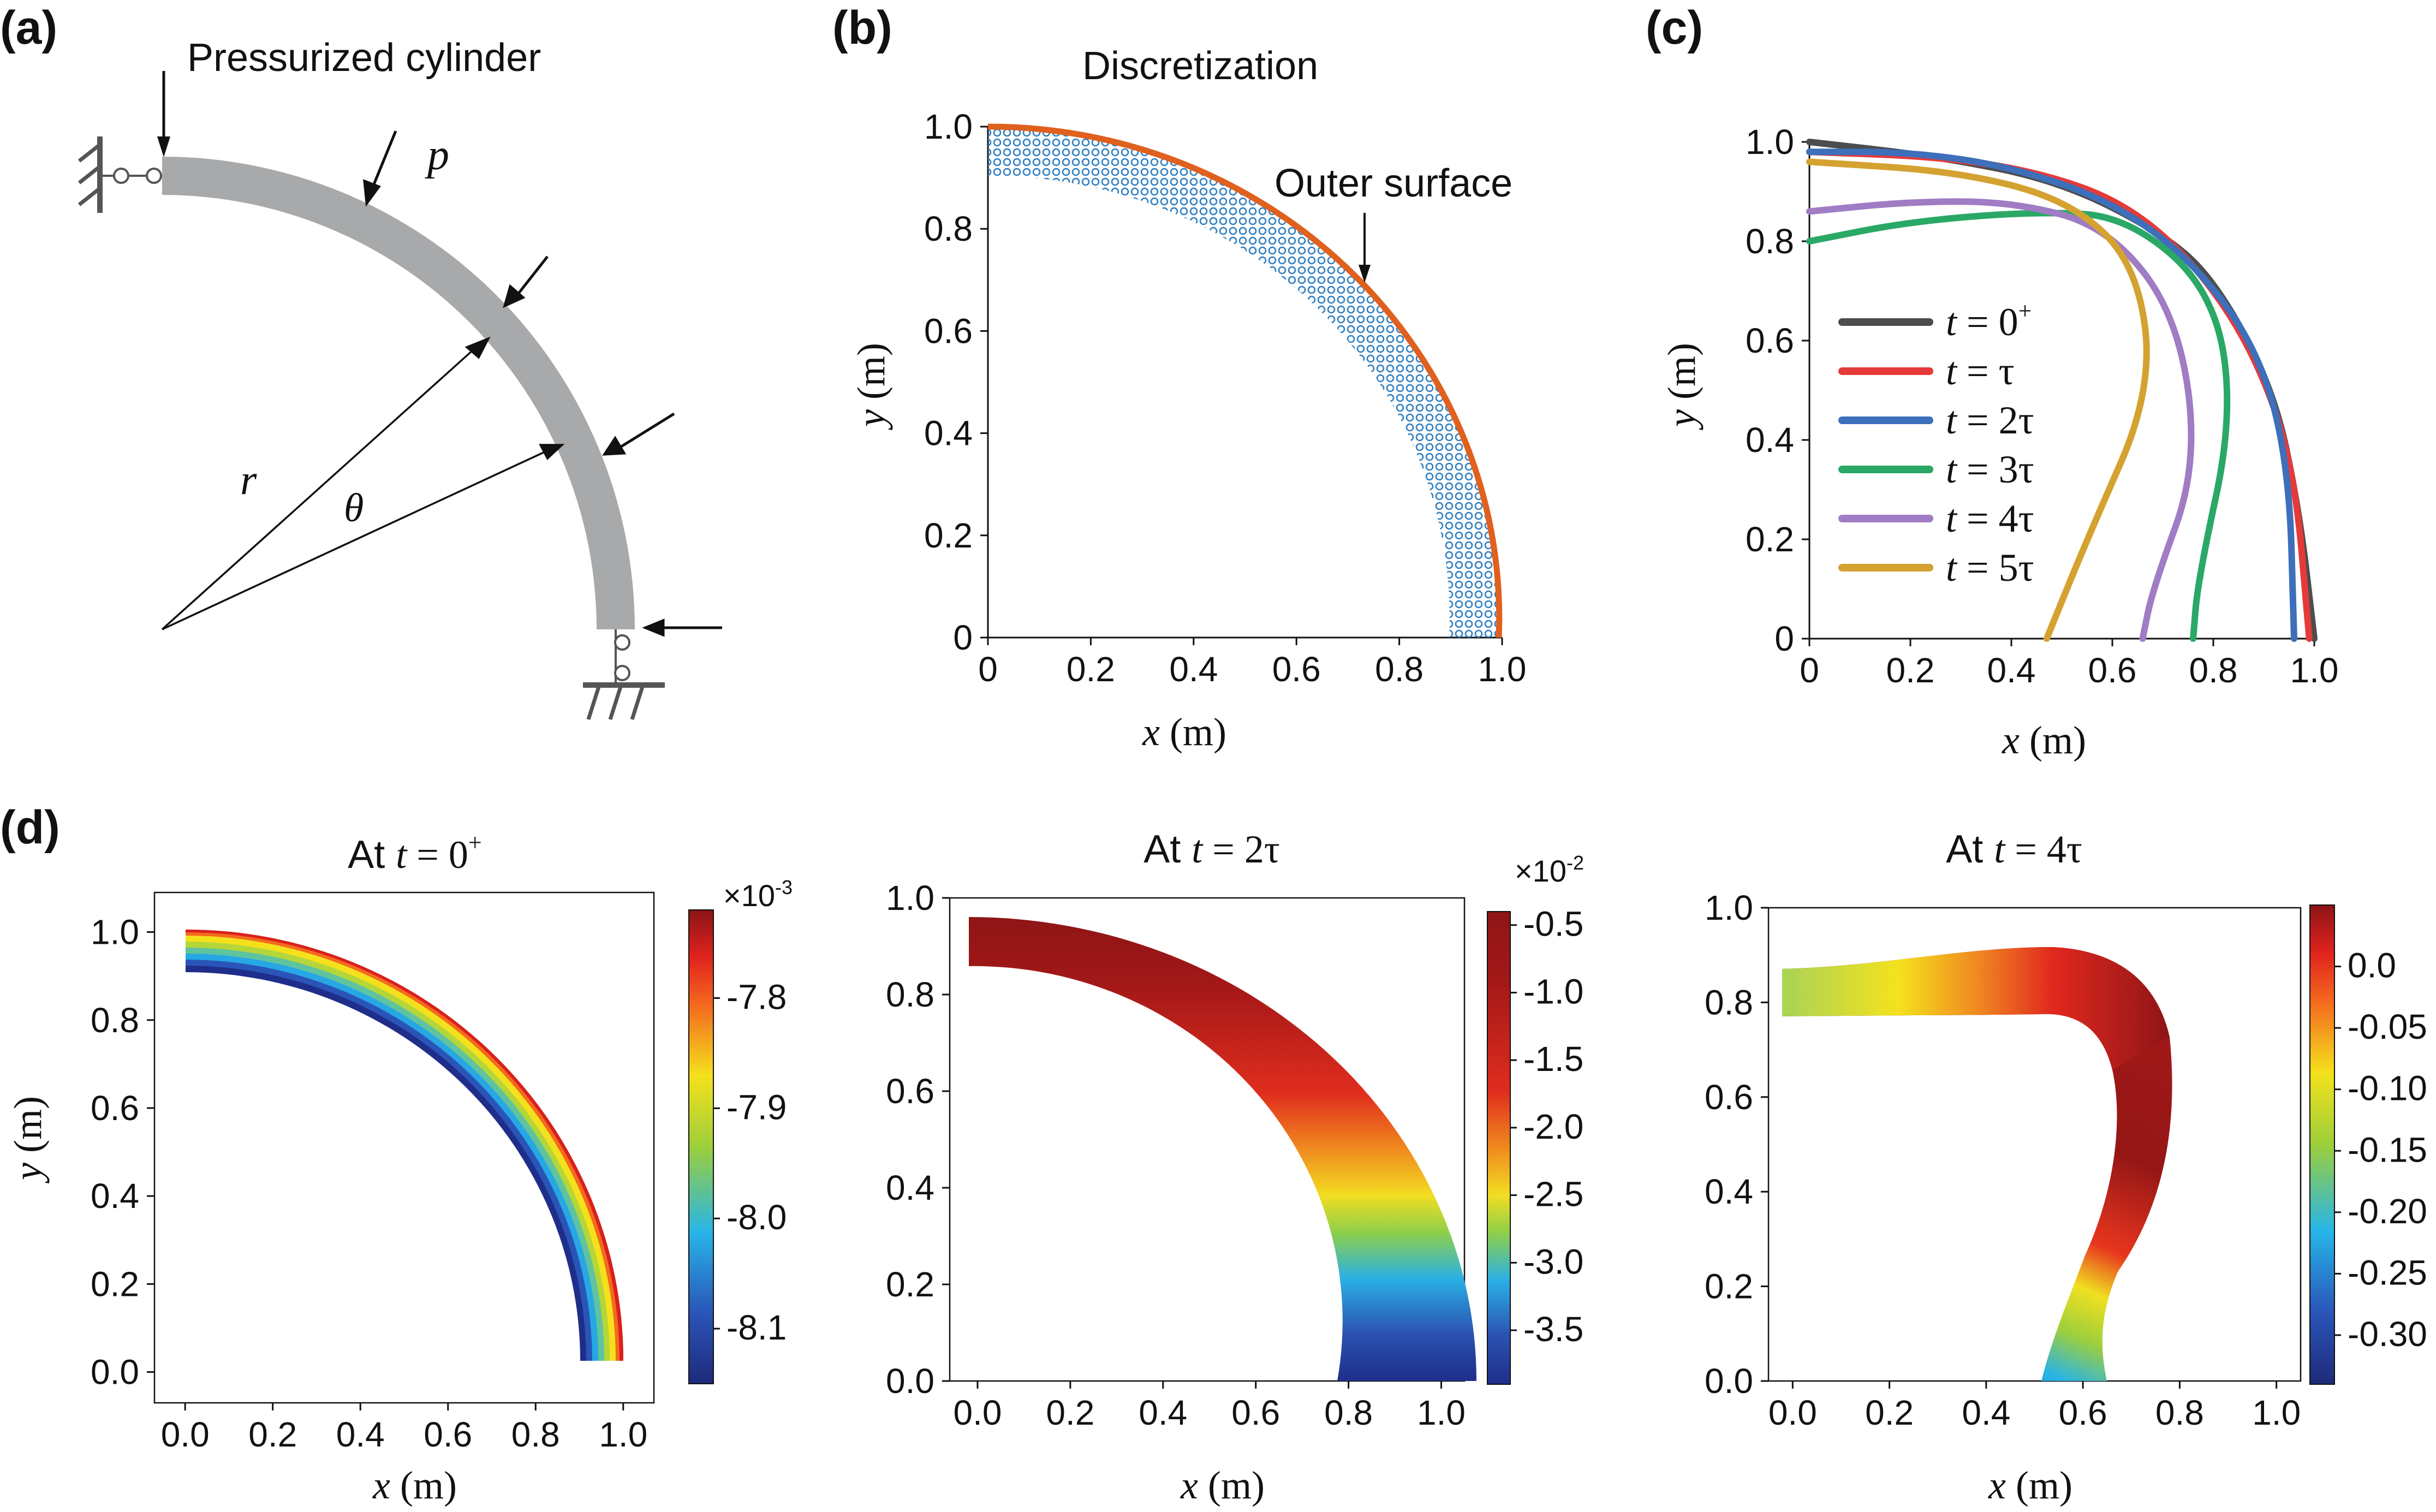  Describe the element at coordinates (624, 675) in the screenshot. I see `bottom-roller-support` at that location.